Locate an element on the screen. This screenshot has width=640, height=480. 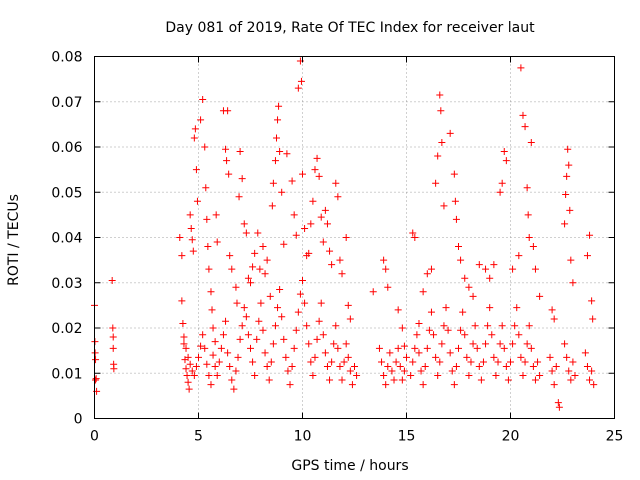
y-tick-label: 0.01 is located at coordinates (66, 374).